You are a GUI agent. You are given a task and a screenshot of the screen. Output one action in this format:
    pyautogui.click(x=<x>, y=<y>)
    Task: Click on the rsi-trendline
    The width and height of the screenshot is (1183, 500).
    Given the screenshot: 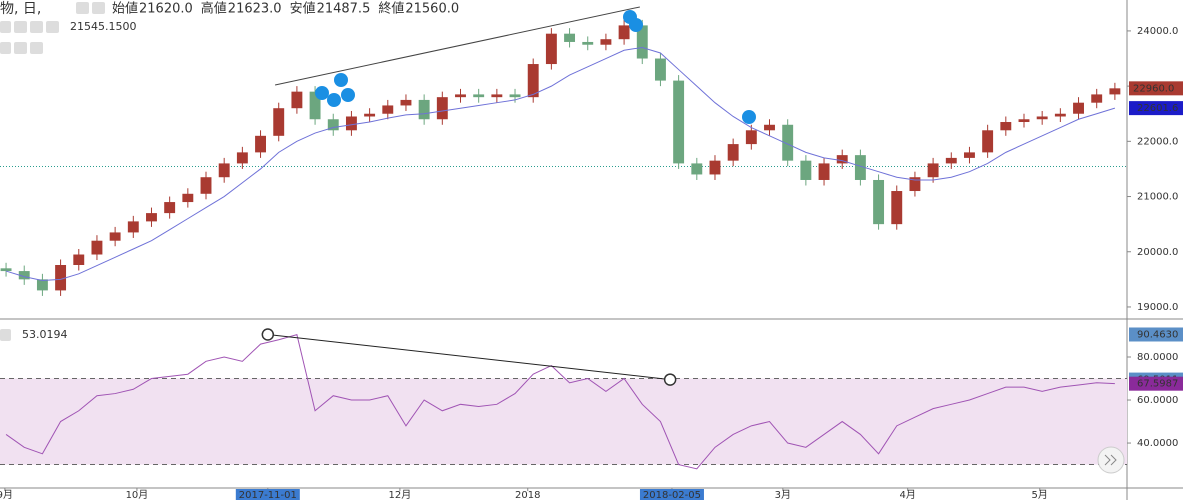 What is the action you would take?
    pyautogui.click(x=469, y=357)
    